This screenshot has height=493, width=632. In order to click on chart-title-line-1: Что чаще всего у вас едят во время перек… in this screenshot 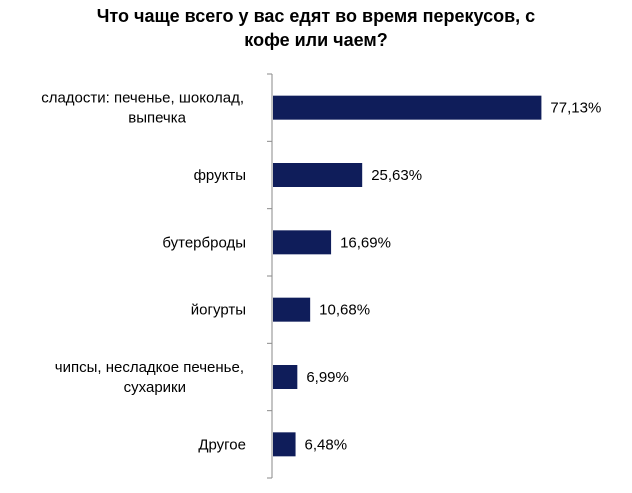, I will do `click(316, 16)`.